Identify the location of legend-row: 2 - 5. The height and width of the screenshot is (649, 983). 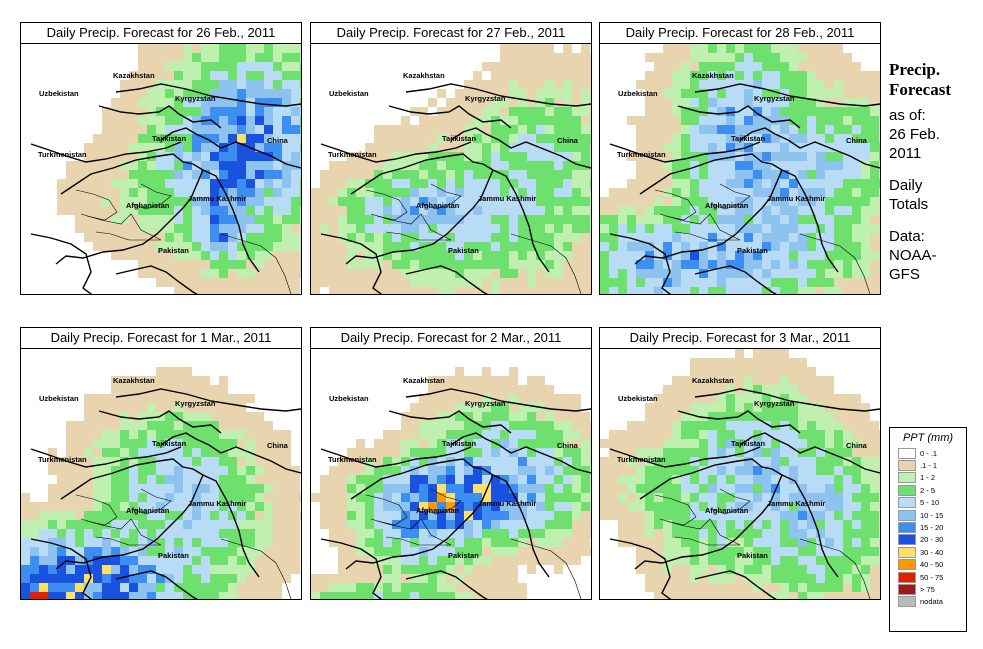
(928, 490).